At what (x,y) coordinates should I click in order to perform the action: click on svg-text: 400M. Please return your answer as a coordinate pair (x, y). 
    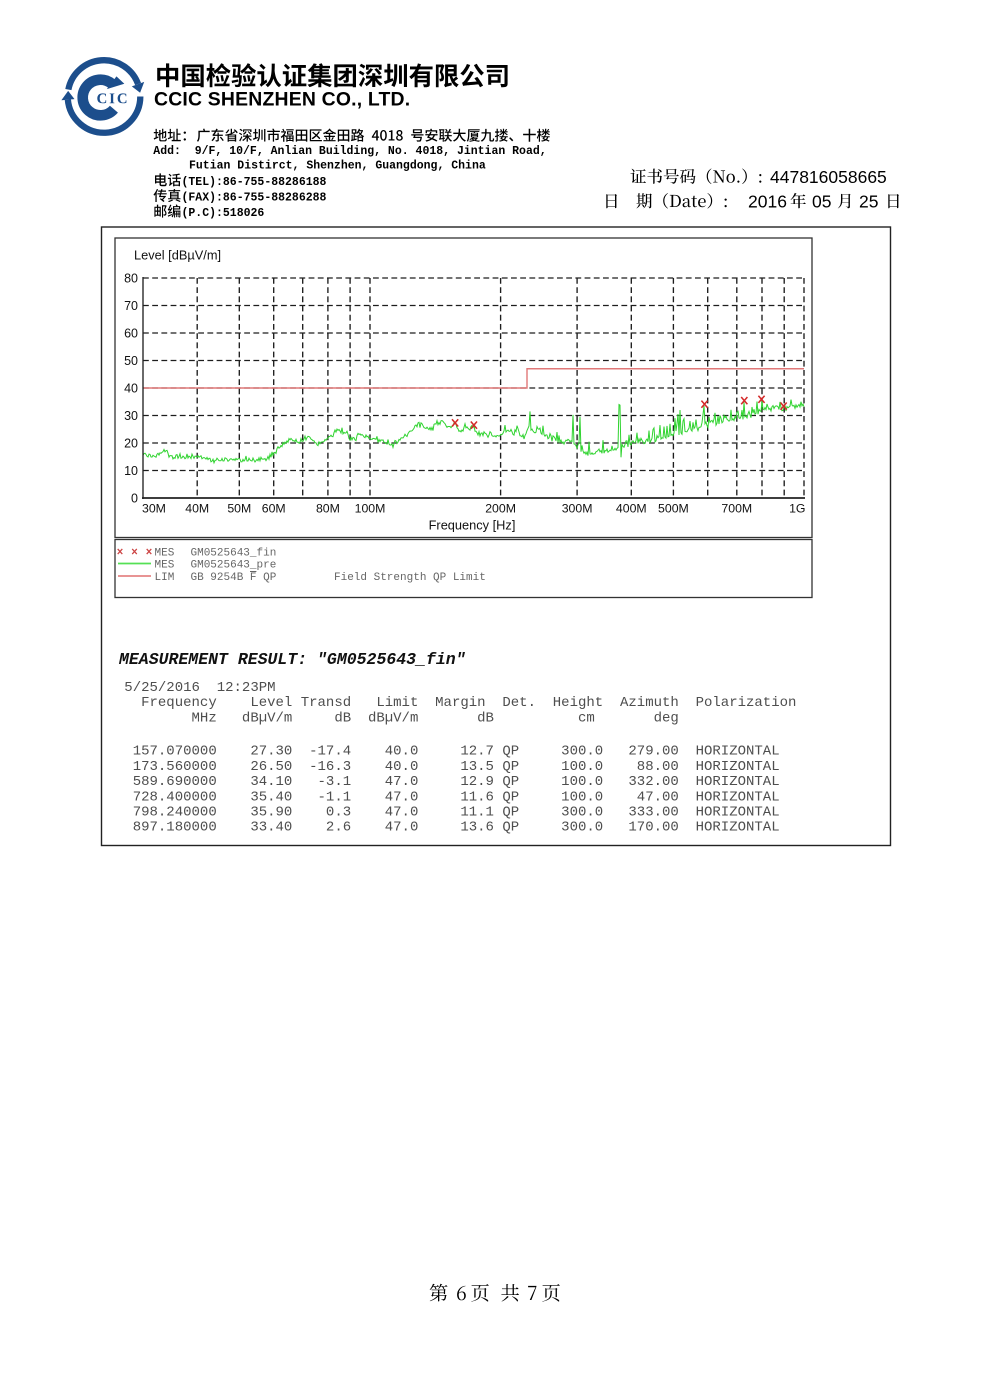
    Looking at the image, I should click on (631, 509).